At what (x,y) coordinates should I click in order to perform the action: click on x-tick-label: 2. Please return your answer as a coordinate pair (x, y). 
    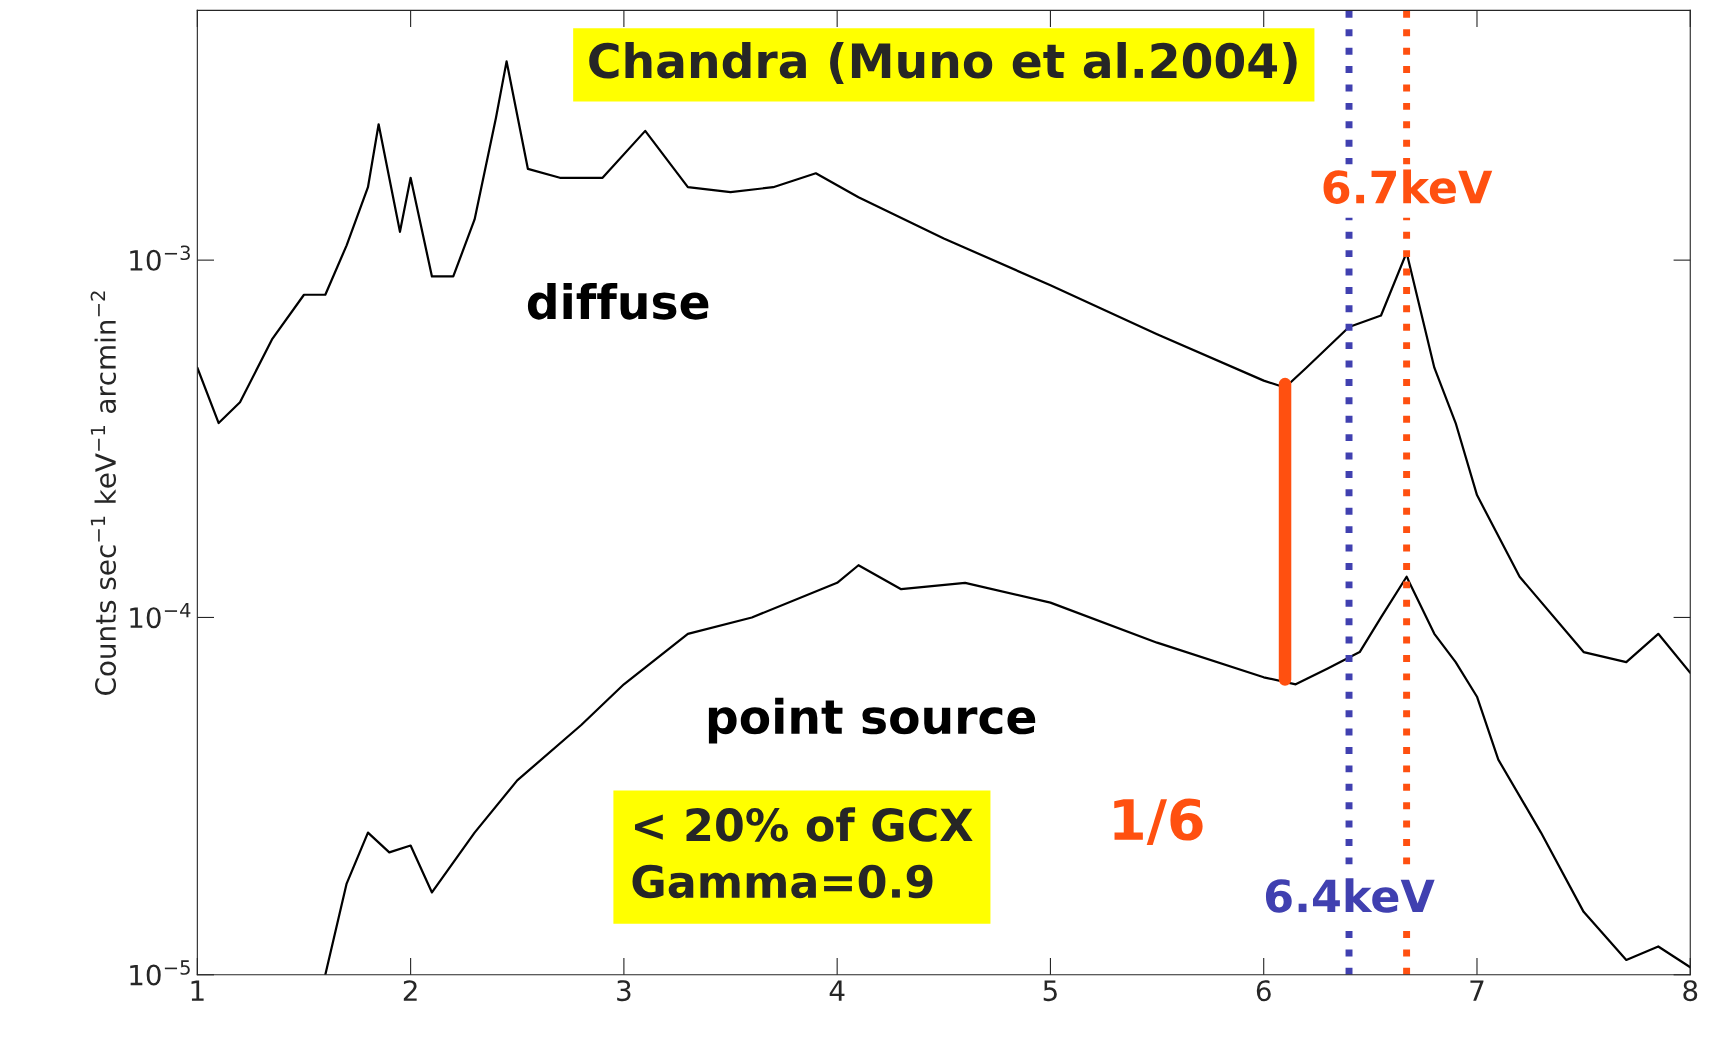
    Looking at the image, I should click on (410, 990).